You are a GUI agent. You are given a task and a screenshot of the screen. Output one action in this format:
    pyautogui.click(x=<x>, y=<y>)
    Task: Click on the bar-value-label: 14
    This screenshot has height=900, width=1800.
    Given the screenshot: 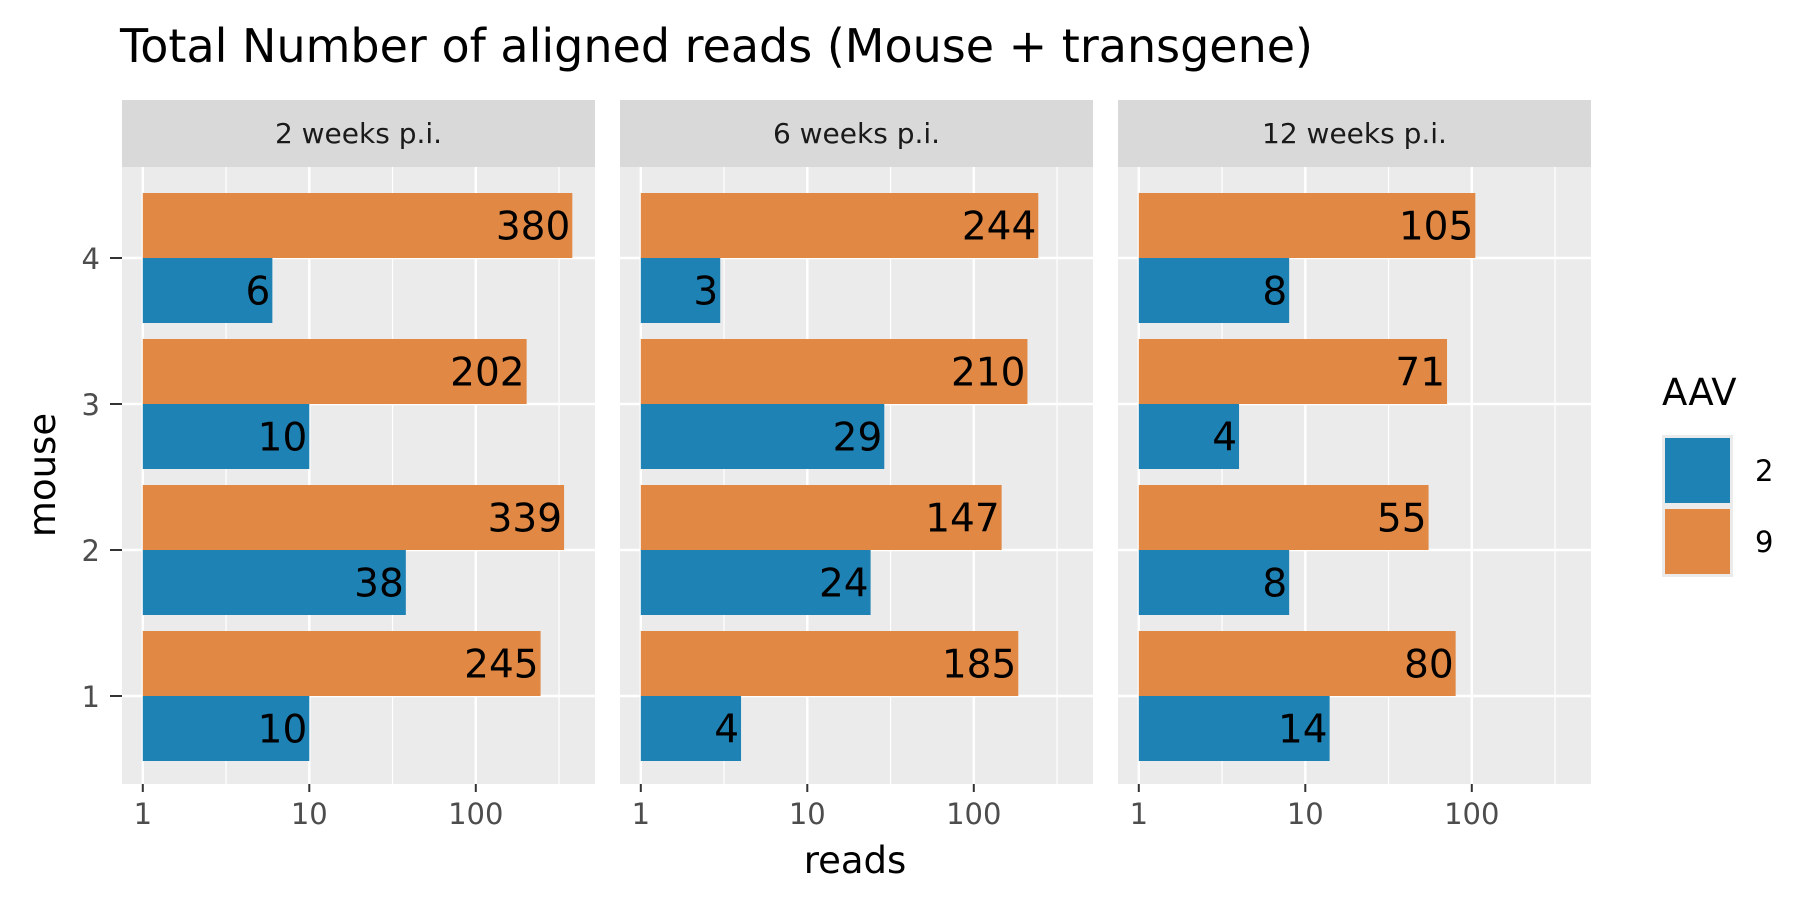 What is the action you would take?
    pyautogui.click(x=1303, y=730)
    